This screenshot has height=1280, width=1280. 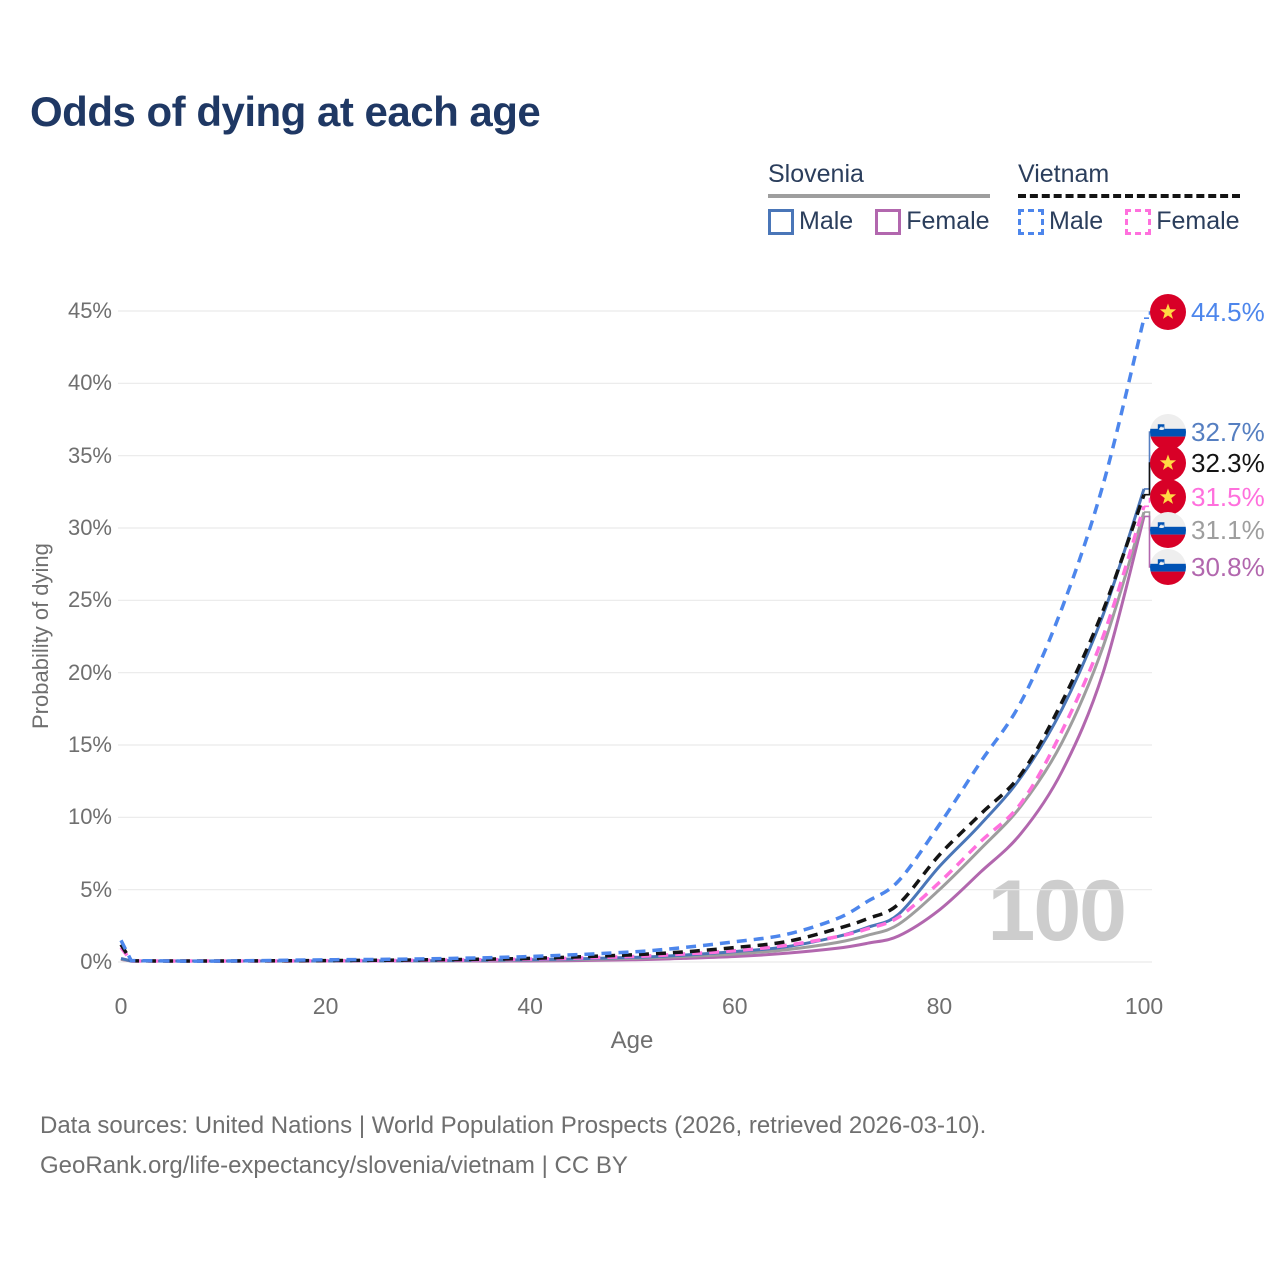 What do you see at coordinates (96, 961) in the screenshot?
I see `y-tick-label: 0%` at bounding box center [96, 961].